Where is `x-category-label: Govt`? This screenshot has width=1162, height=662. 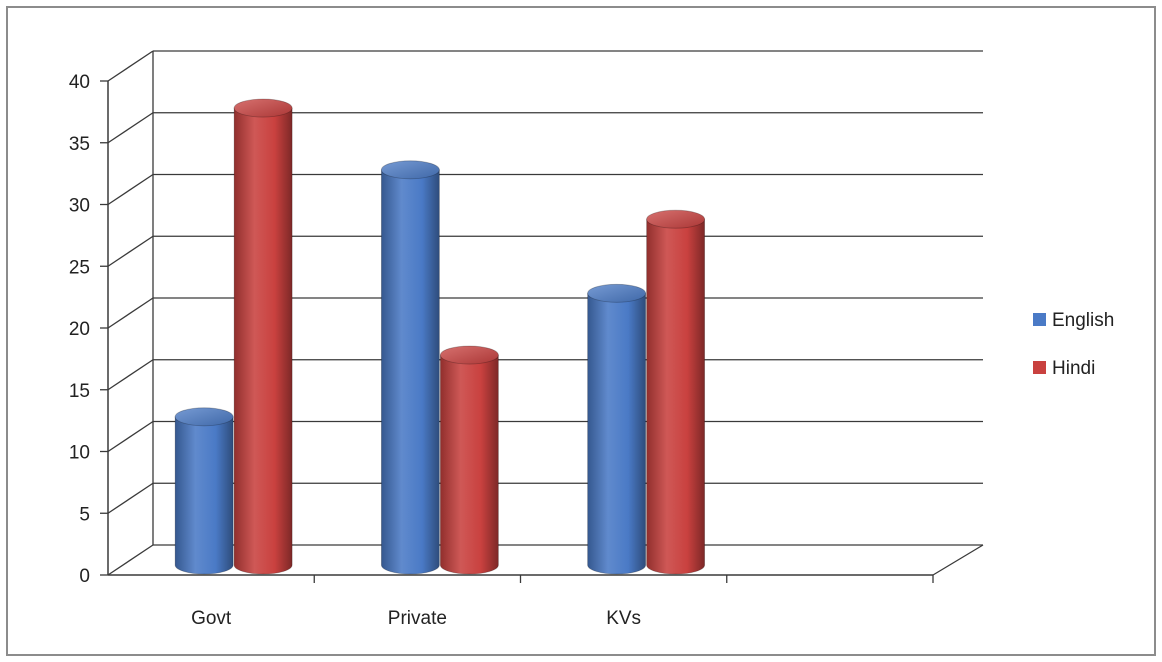 x-category-label: Govt is located at coordinates (211, 618).